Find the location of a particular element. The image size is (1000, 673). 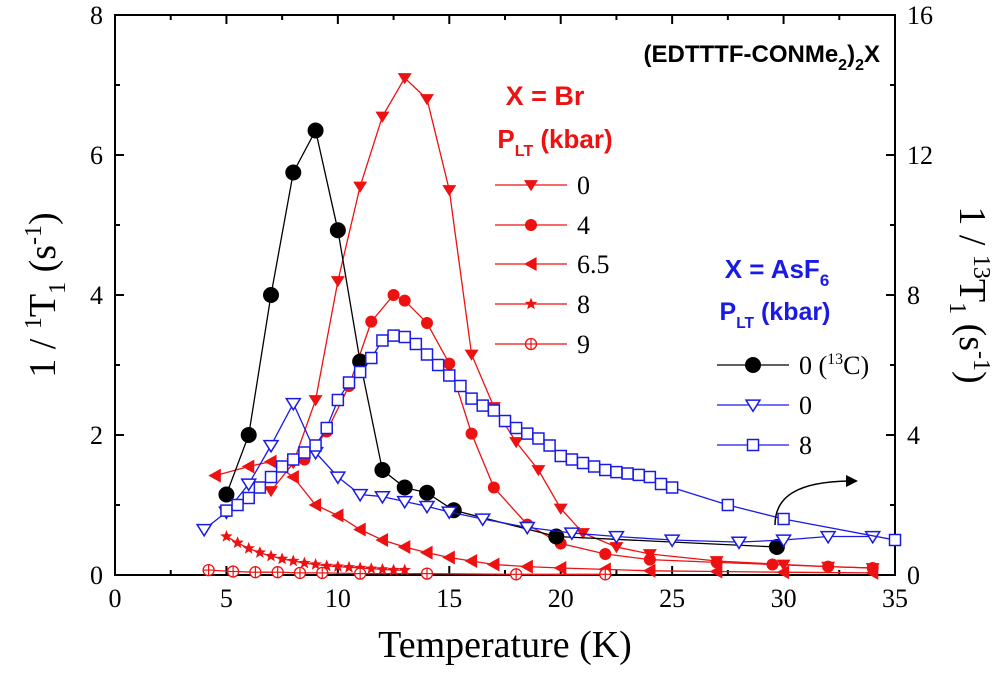

series-line is located at coordinates (407, 572).